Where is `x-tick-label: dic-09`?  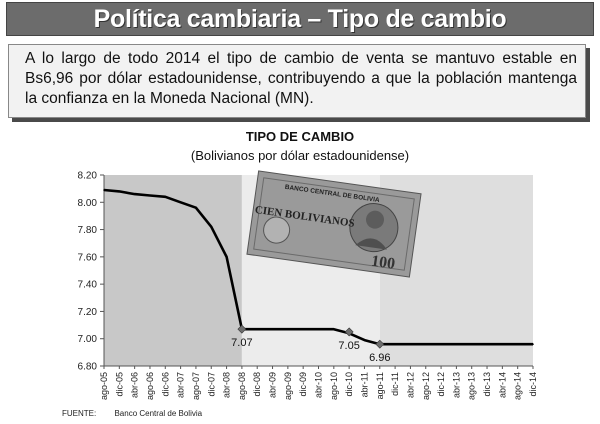 x-tick-label: dic-09 is located at coordinates (303, 384).